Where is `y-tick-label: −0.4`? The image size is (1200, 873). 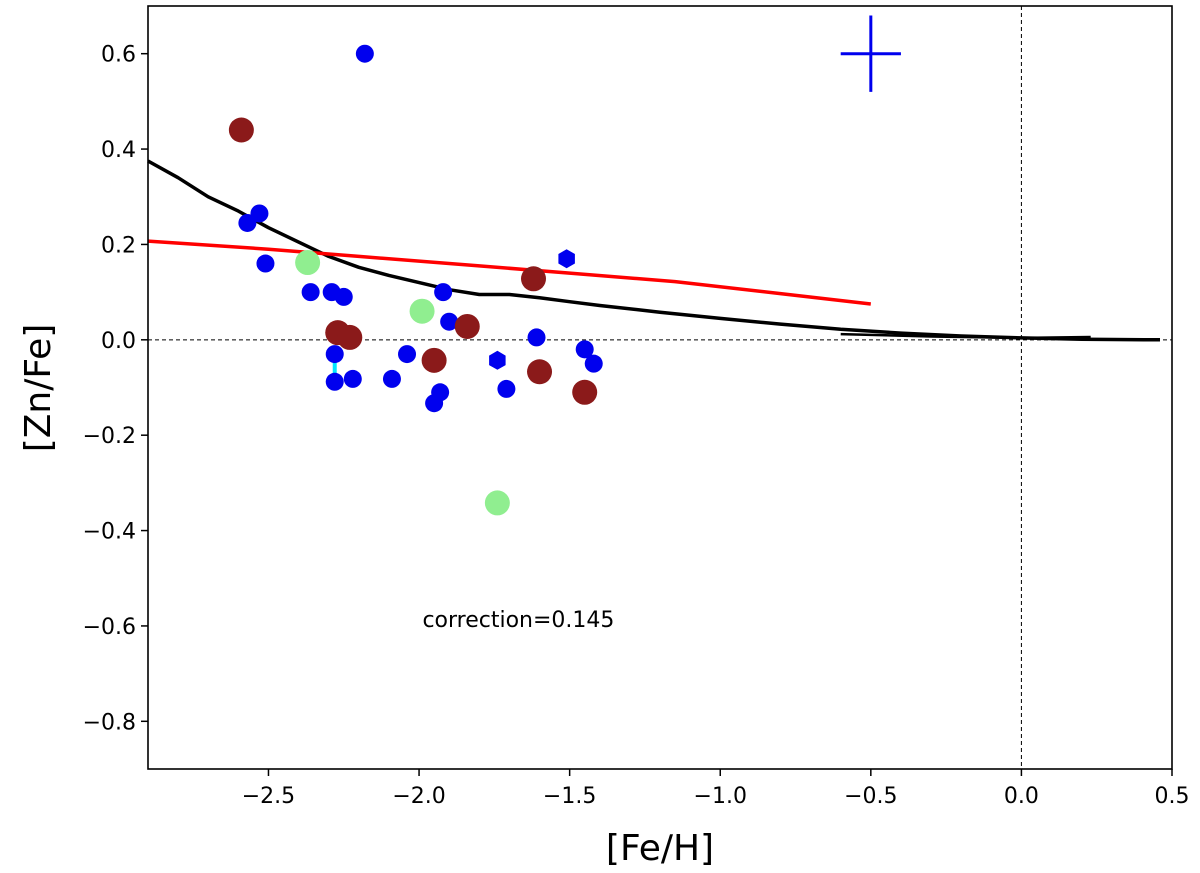
y-tick-label: −0.4 is located at coordinates (109, 532).